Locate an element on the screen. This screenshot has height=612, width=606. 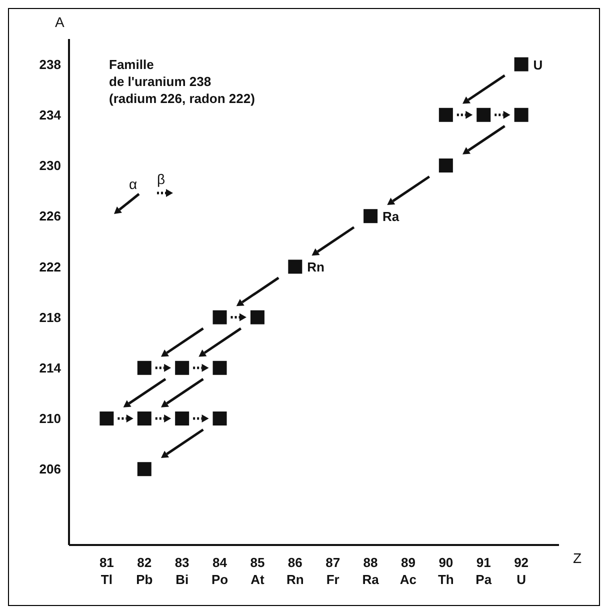
x-tick-label: 86 Rn is located at coordinates (295, 571).